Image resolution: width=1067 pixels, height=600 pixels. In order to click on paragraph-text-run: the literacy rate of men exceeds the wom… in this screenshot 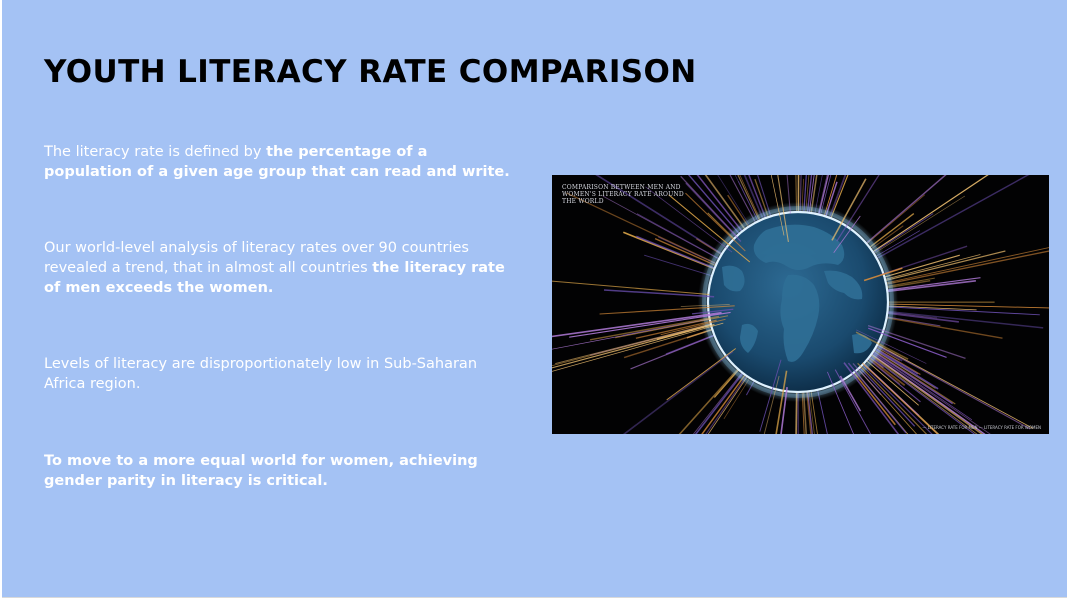, I will do `click(274, 278)`.